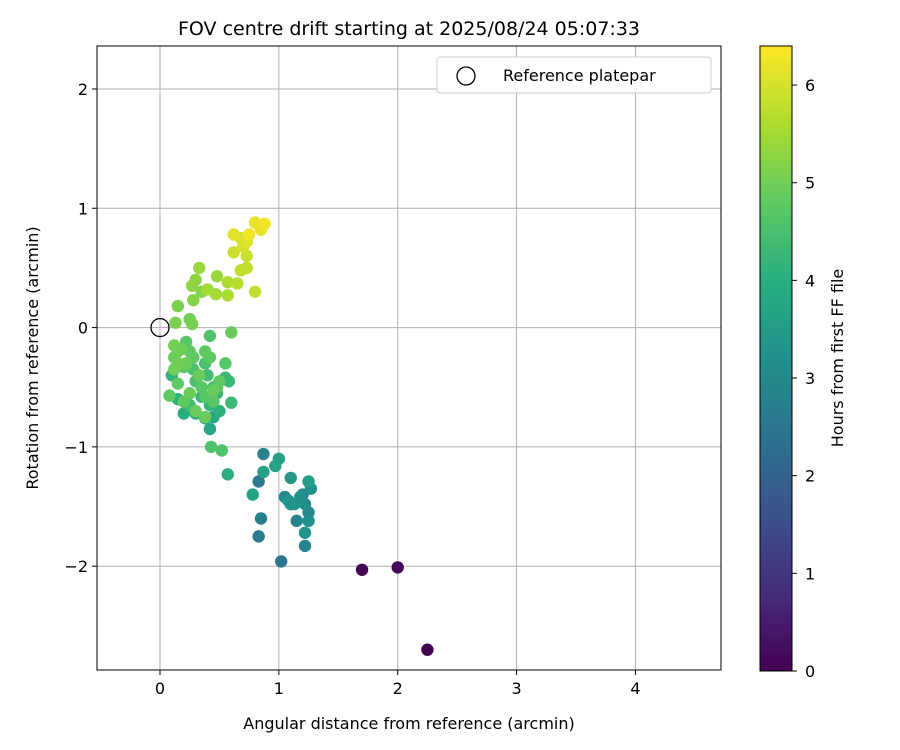 The height and width of the screenshot is (750, 900). What do you see at coordinates (160, 327) in the screenshot?
I see `reference-platepar-marker` at bounding box center [160, 327].